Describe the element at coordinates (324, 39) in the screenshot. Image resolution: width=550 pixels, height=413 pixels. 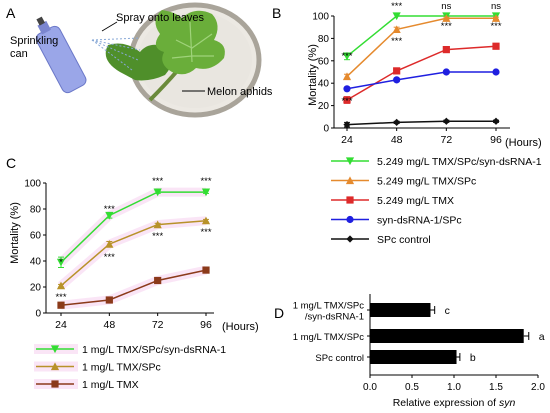
I see `y-tick-label: 80` at that location.